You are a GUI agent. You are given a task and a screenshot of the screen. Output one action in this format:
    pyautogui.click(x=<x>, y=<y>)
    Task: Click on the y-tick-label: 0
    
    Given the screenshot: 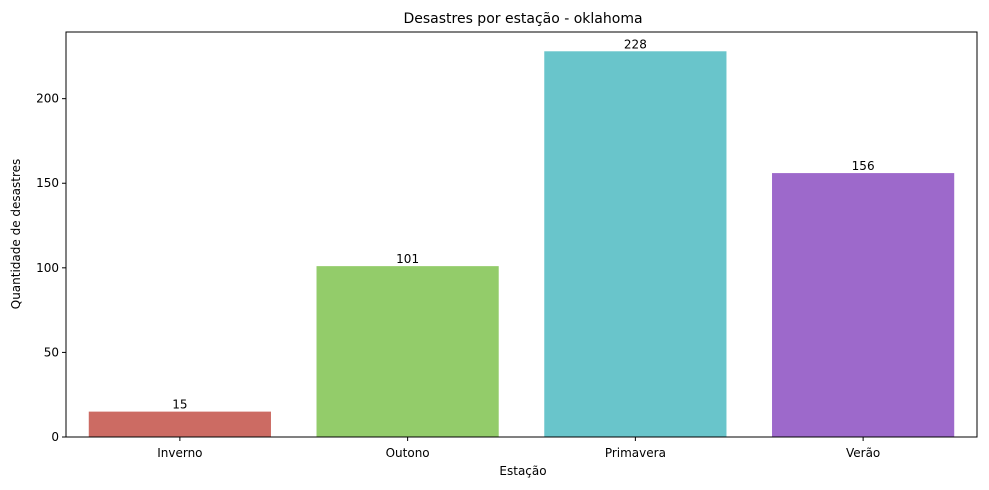 What is the action you would take?
    pyautogui.click(x=55, y=437)
    